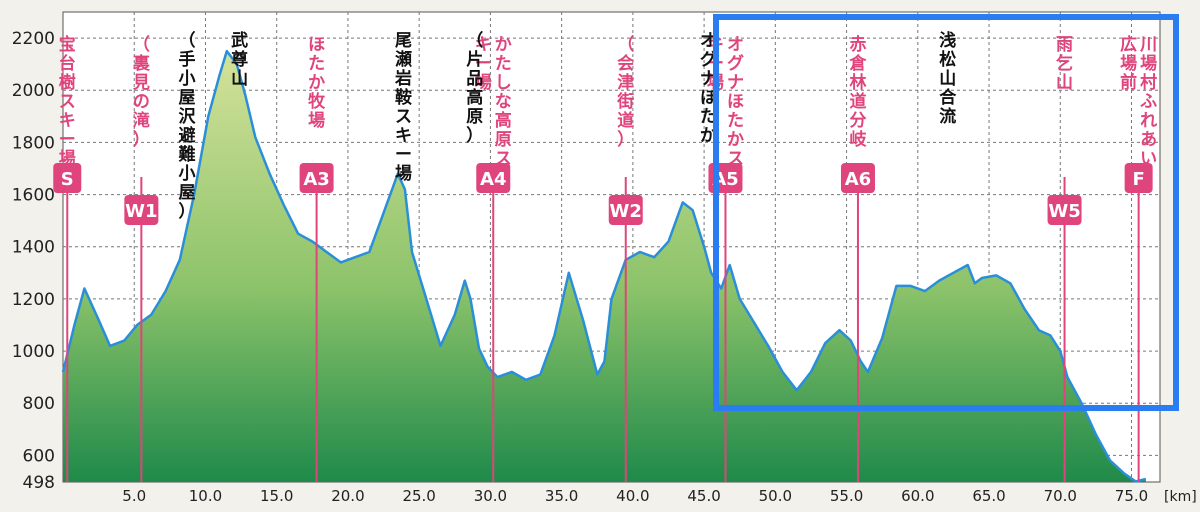  Describe the element at coordinates (708, 98) in the screenshot. I see `annotation-char: ほ` at that location.